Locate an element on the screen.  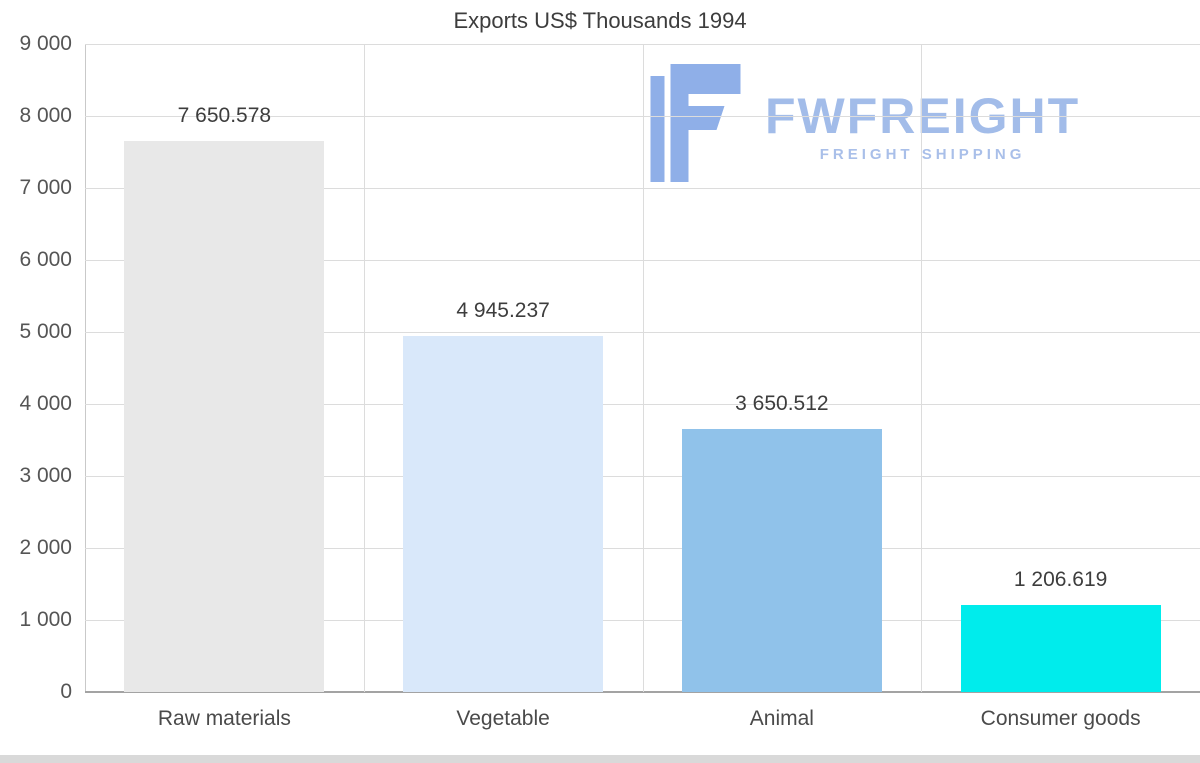
y-tick-label-1000: 1 000 is located at coordinates (45, 619).